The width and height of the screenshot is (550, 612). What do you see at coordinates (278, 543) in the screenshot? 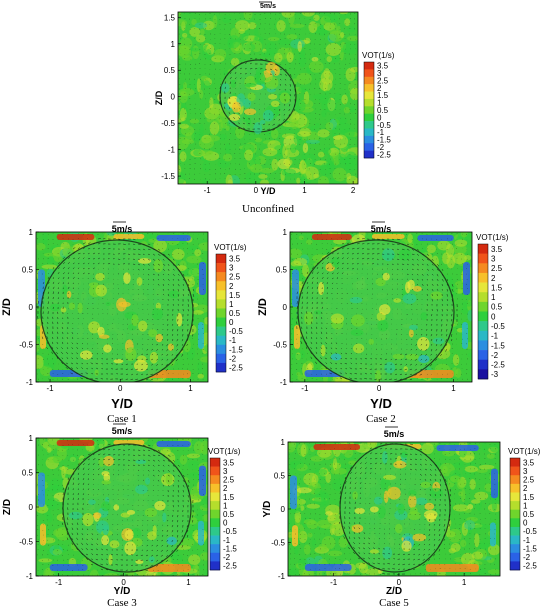
I see `y-tick-label: -0.5` at bounding box center [278, 543].